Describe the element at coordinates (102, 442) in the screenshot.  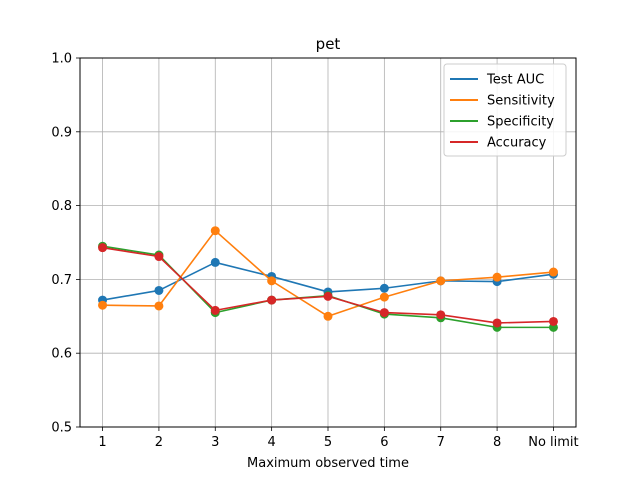
I see `x-tick-label: 1` at that location.